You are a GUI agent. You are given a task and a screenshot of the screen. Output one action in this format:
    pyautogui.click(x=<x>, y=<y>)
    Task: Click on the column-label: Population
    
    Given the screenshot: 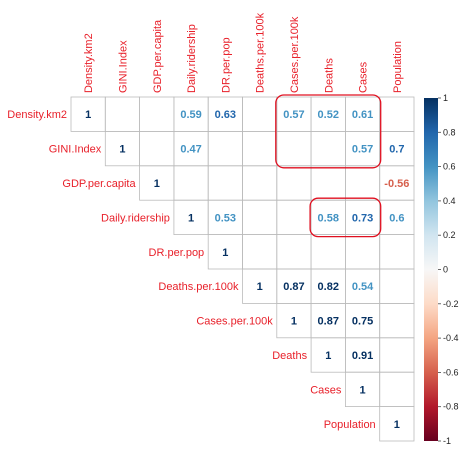 What is the action you would take?
    pyautogui.click(x=398, y=67)
    